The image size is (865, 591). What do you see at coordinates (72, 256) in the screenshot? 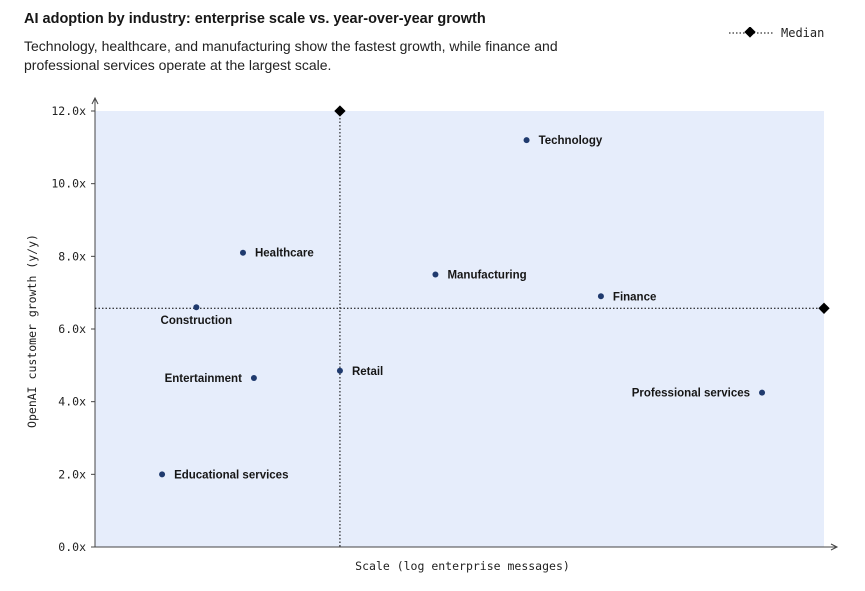
I see `y-tick-label: 8.0x` at bounding box center [72, 256].